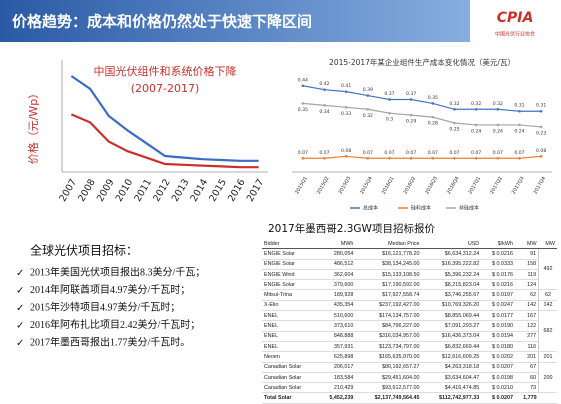  I want to click on group-total: 201, so click(547, 357).